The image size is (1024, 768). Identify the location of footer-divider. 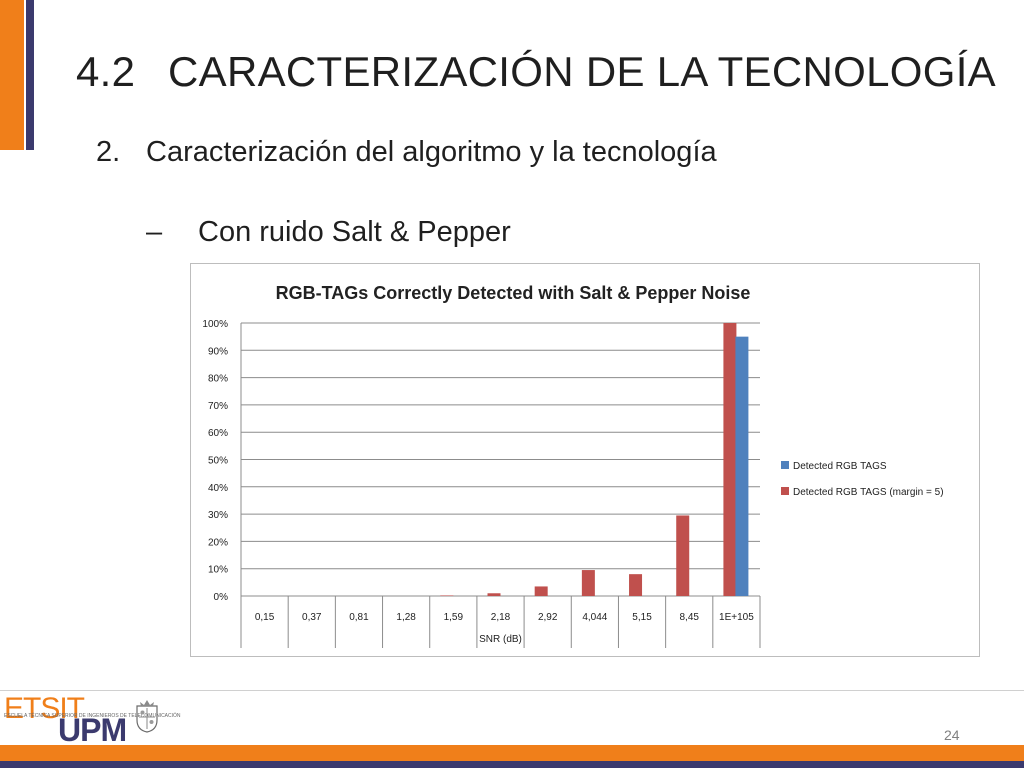
(512, 690).